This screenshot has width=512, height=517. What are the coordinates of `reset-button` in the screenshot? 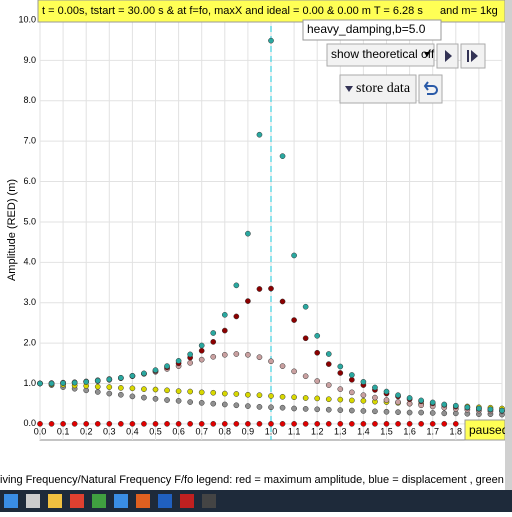 It's located at (430, 89).